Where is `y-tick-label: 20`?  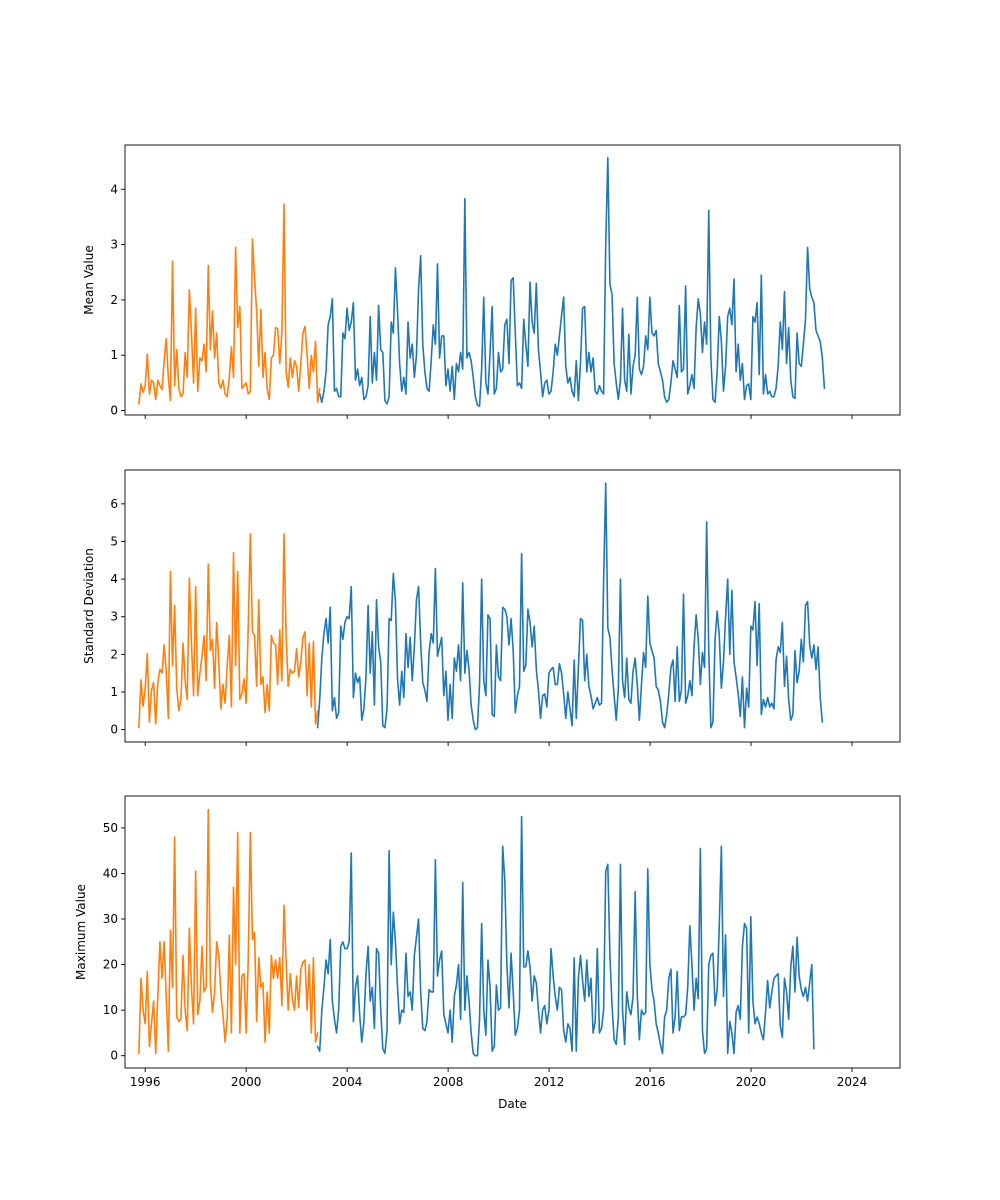
y-tick-label: 20 is located at coordinates (110, 965).